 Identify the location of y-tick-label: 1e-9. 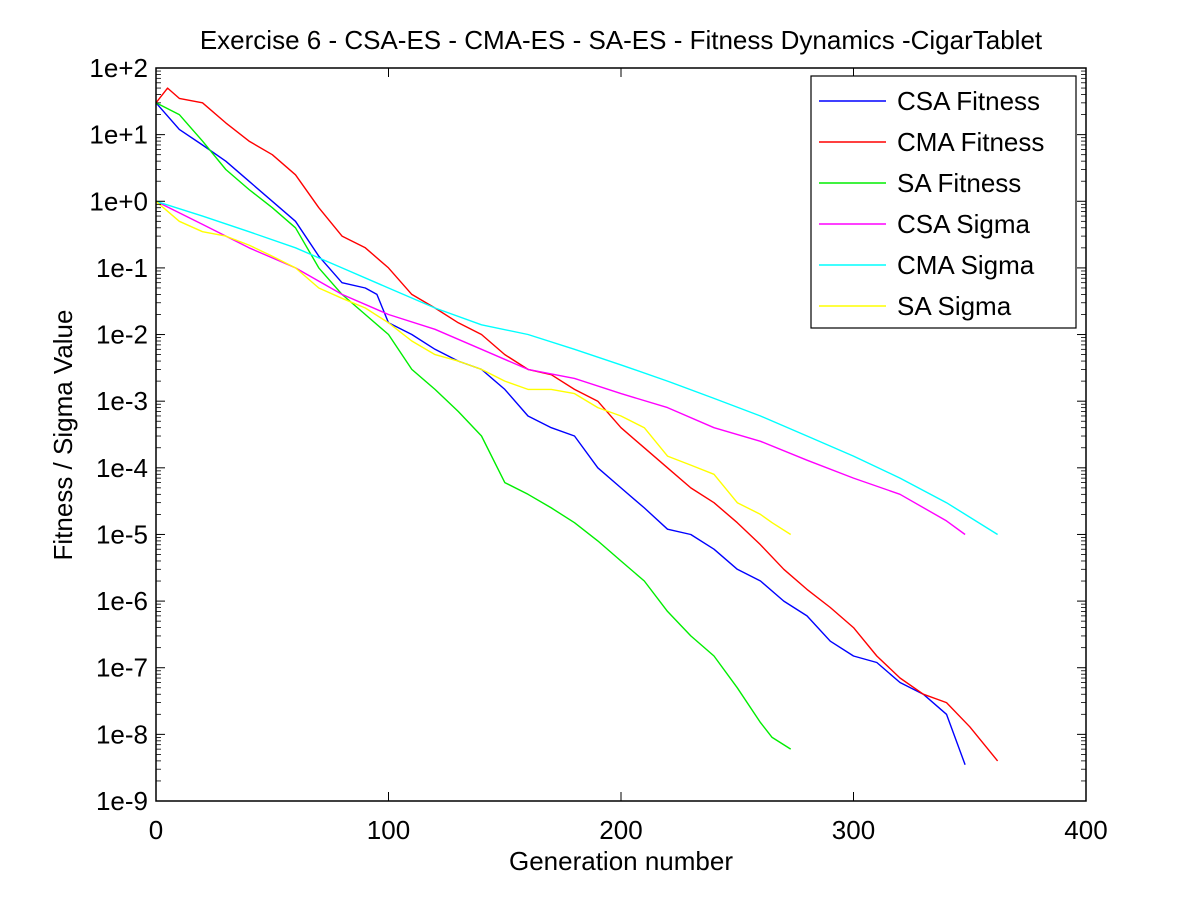
(122, 801).